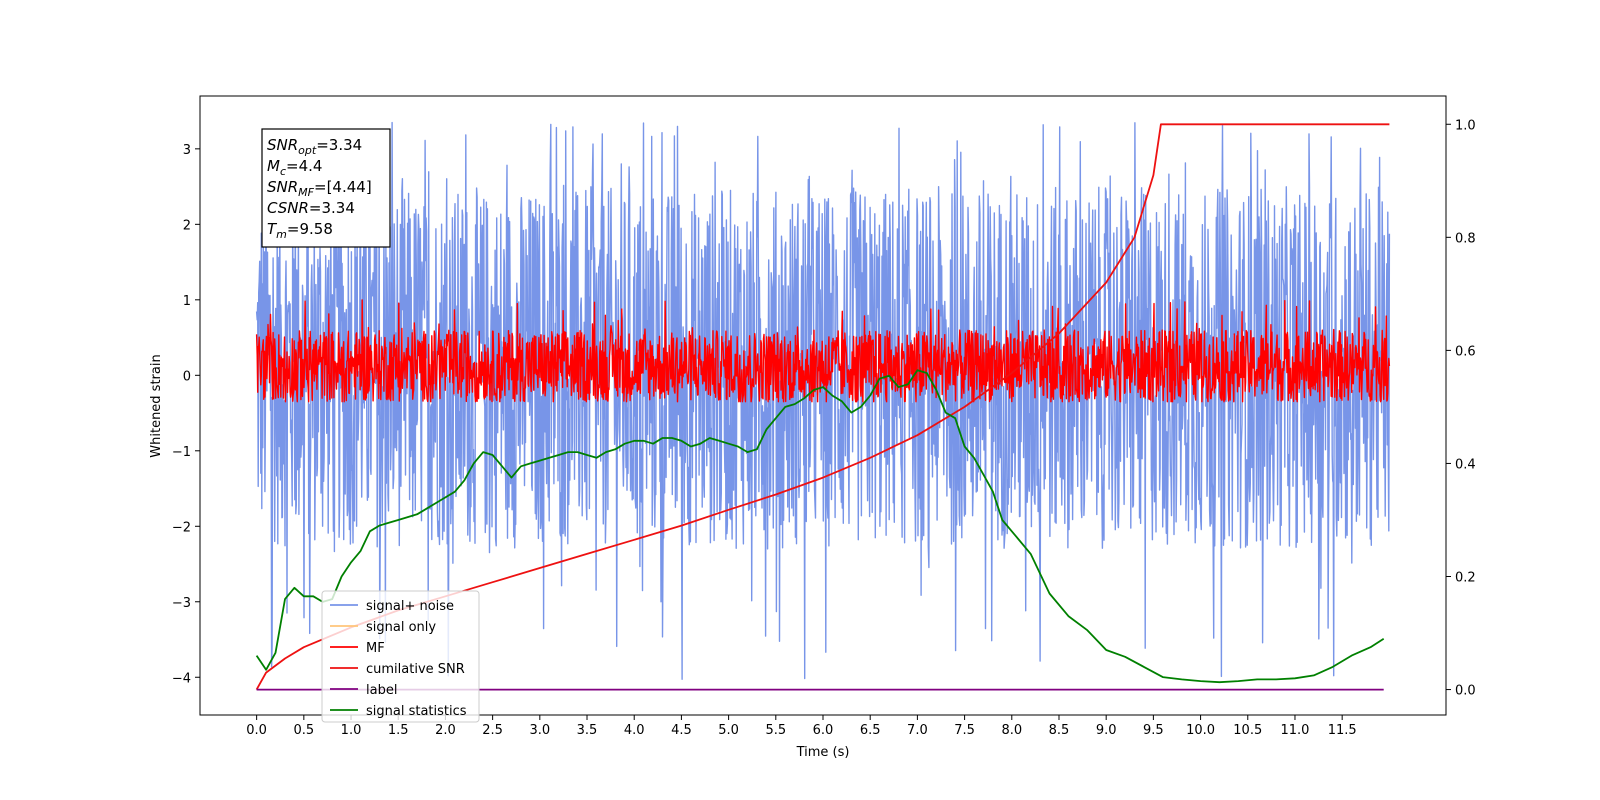 This screenshot has width=1600, height=800. I want to click on y2-tick-label: 1.0, so click(1465, 125).